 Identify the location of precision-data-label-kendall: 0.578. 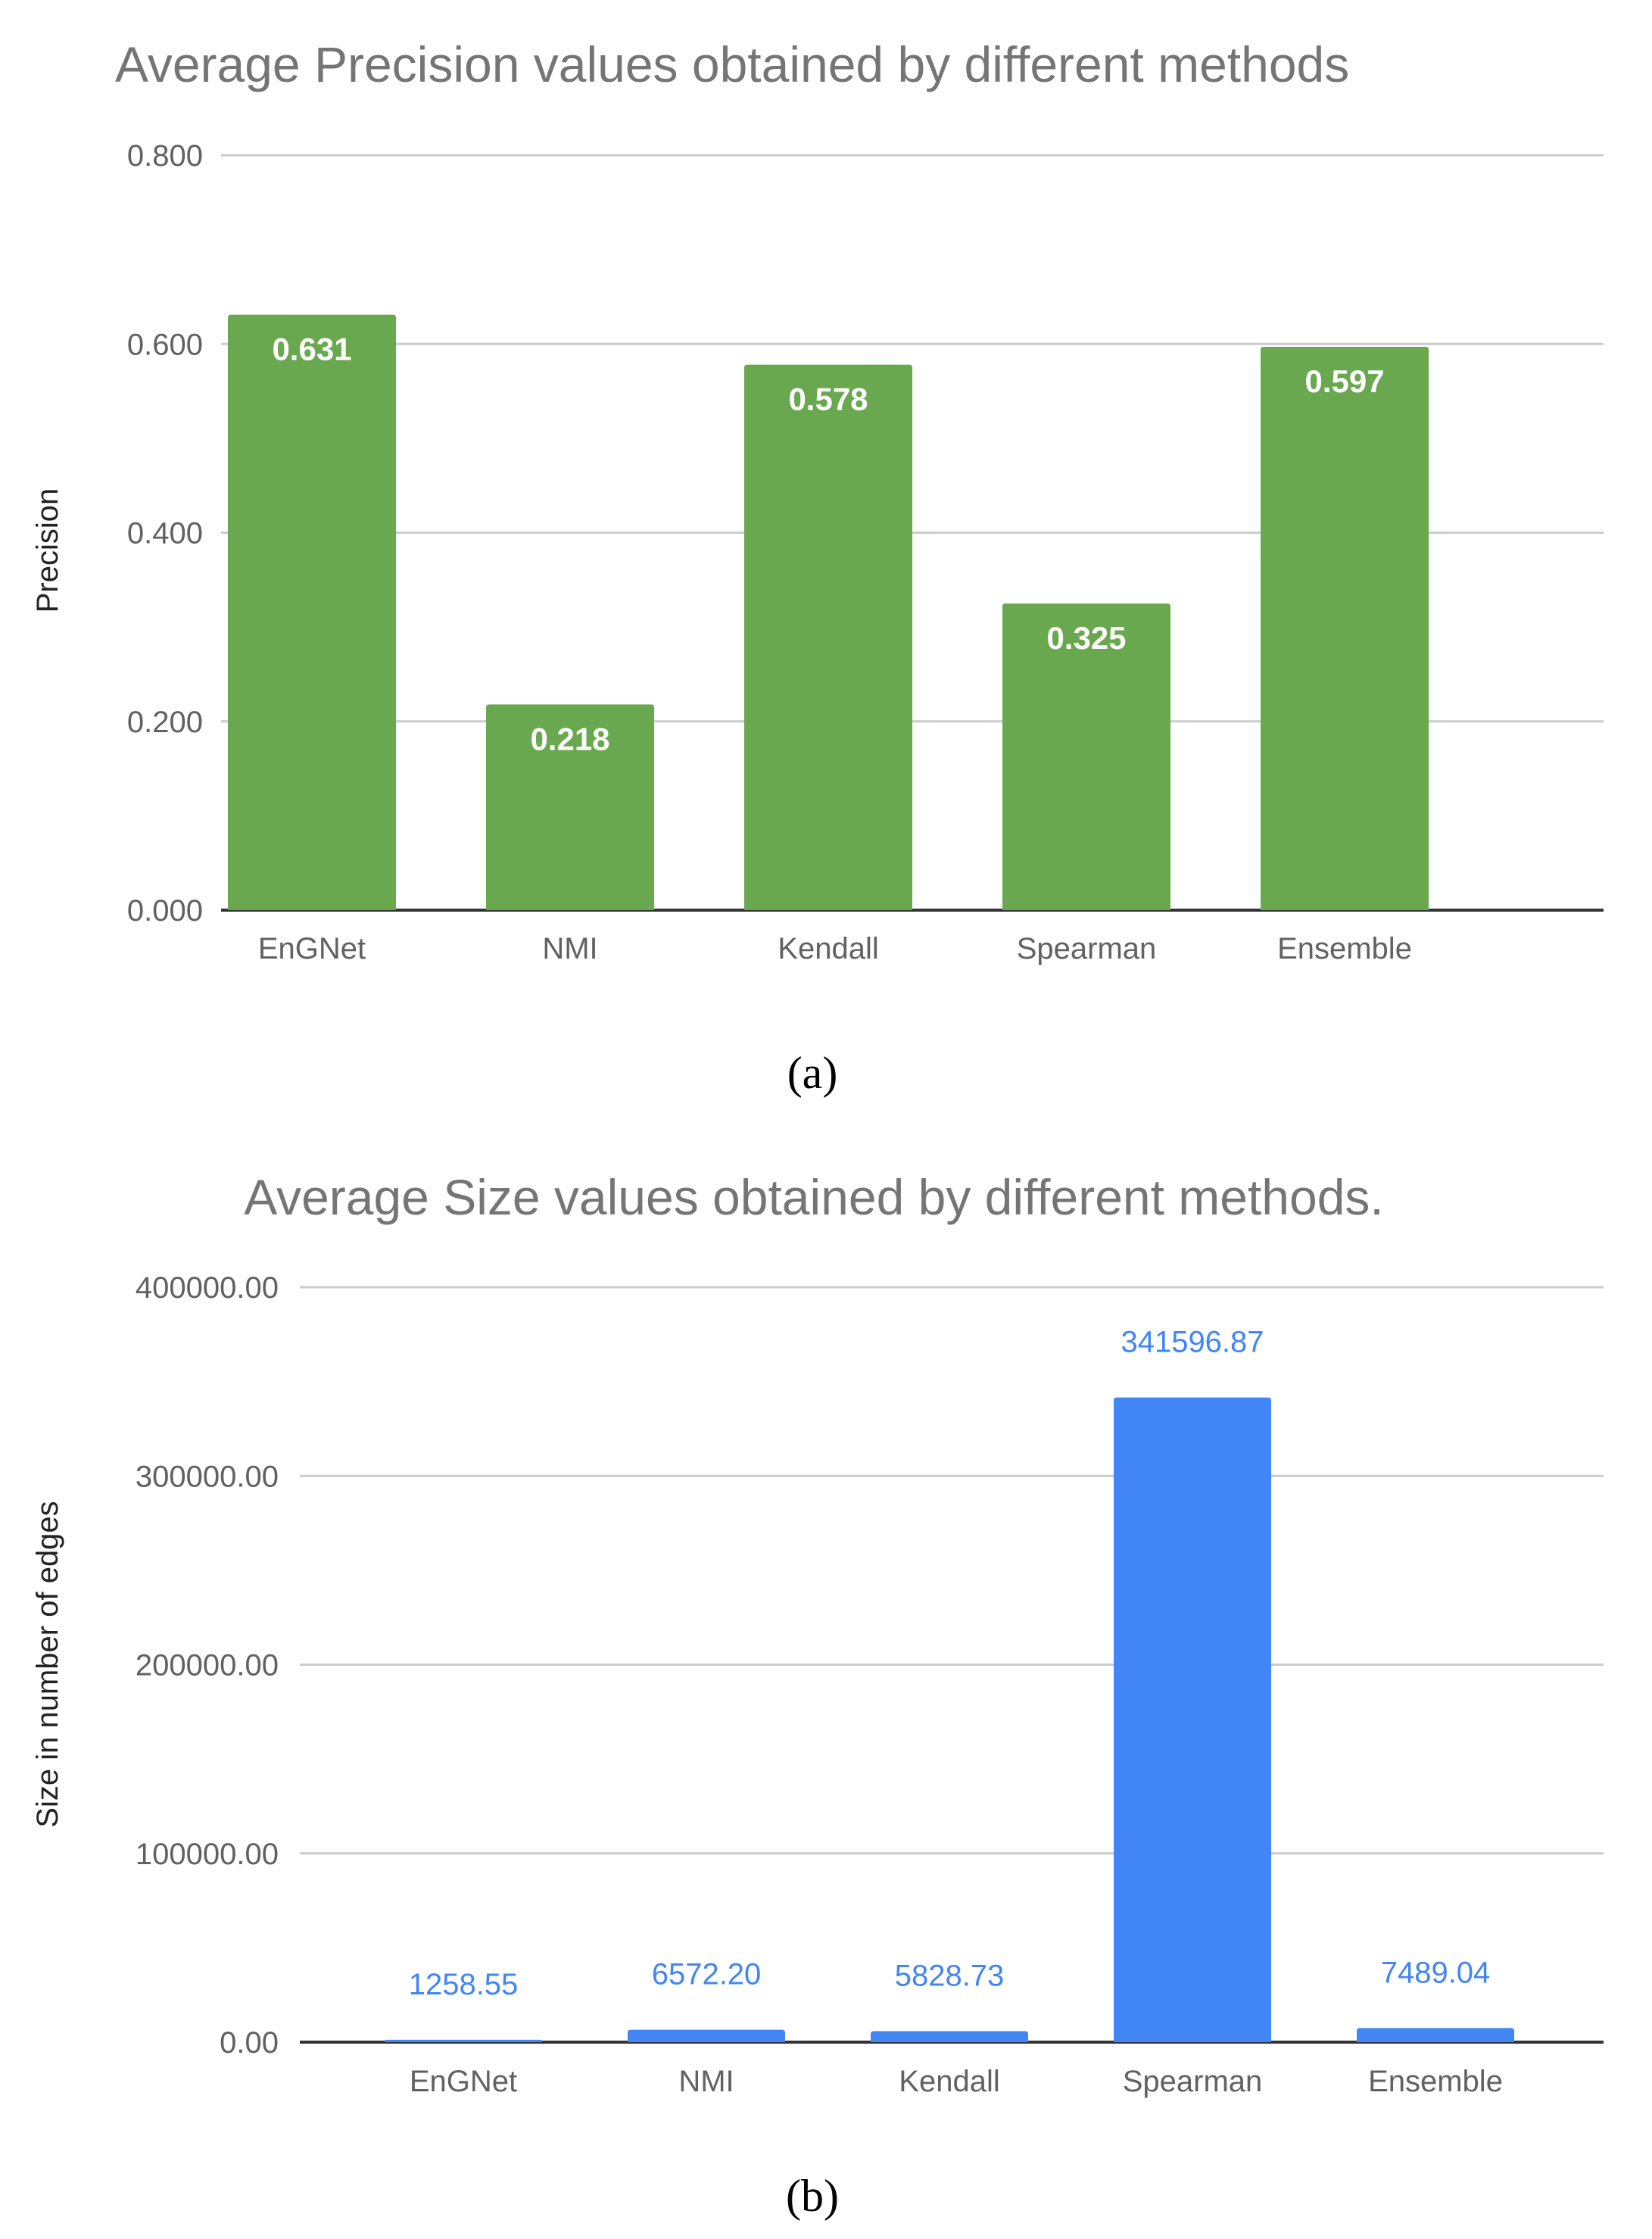
(828, 399).